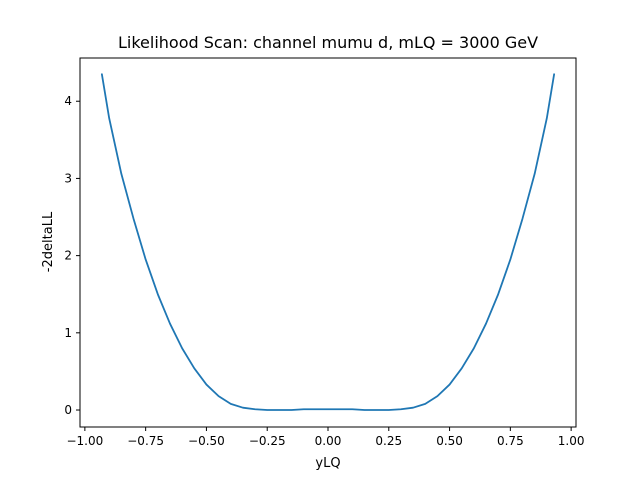 The width and height of the screenshot is (640, 480). I want to click on y-tick-label: 1, so click(68, 333).